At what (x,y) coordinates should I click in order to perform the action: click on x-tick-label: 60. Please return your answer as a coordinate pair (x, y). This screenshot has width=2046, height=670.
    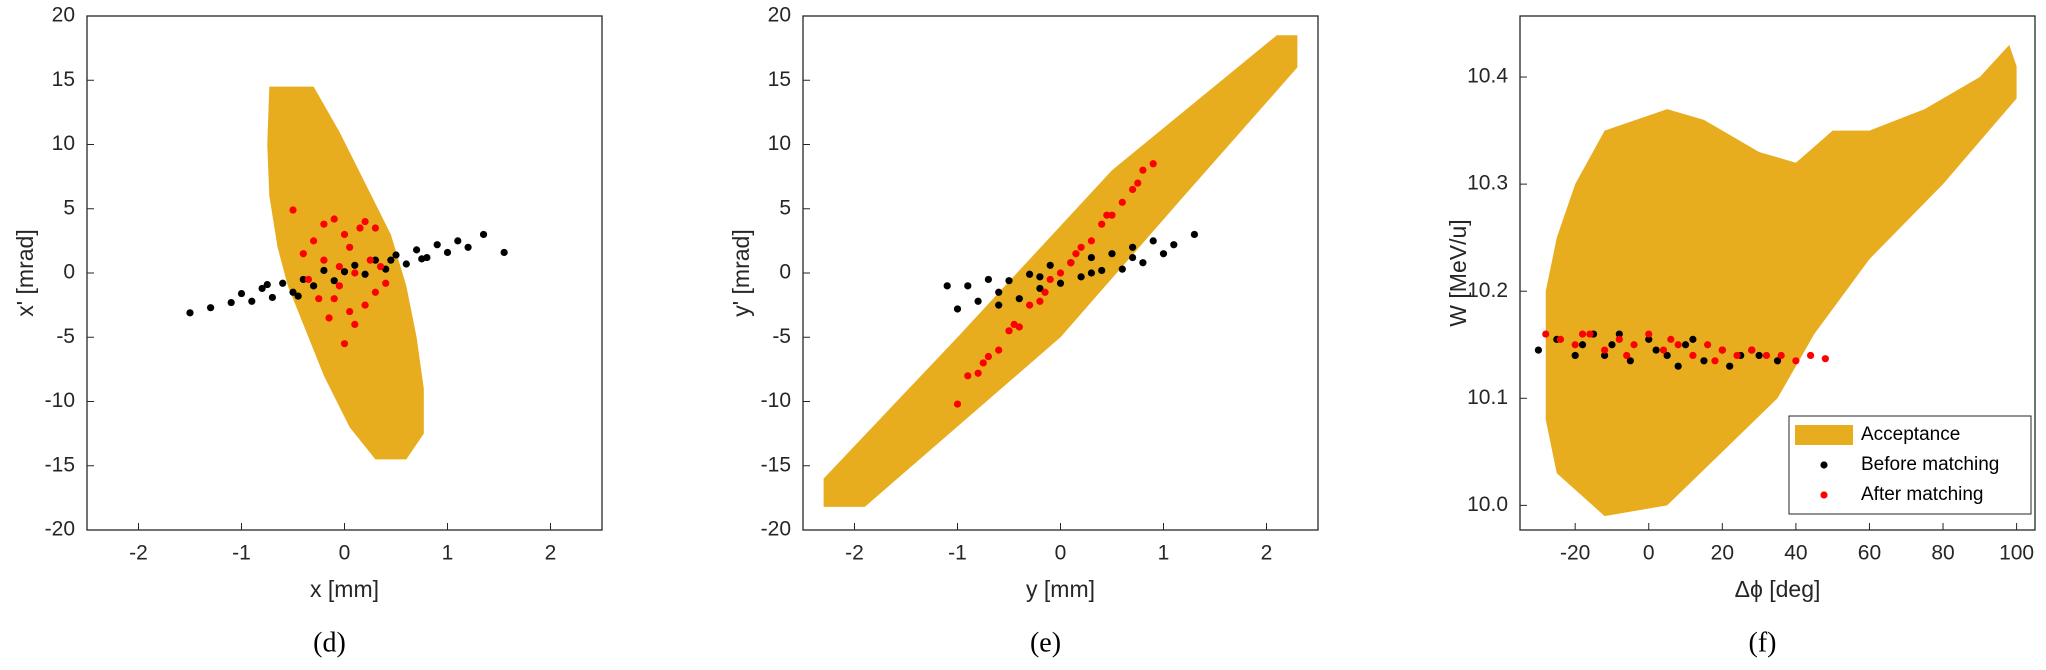
    Looking at the image, I should click on (1869, 553).